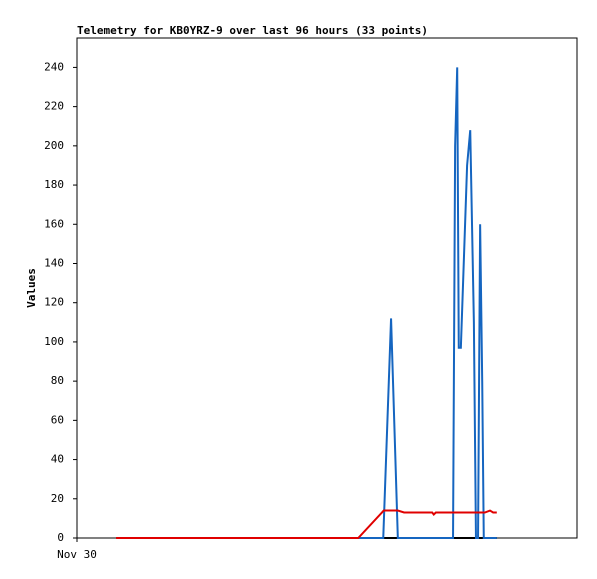 This screenshot has width=597, height=579. Describe the element at coordinates (54, 341) in the screenshot. I see `y-tick-label: 100` at that location.